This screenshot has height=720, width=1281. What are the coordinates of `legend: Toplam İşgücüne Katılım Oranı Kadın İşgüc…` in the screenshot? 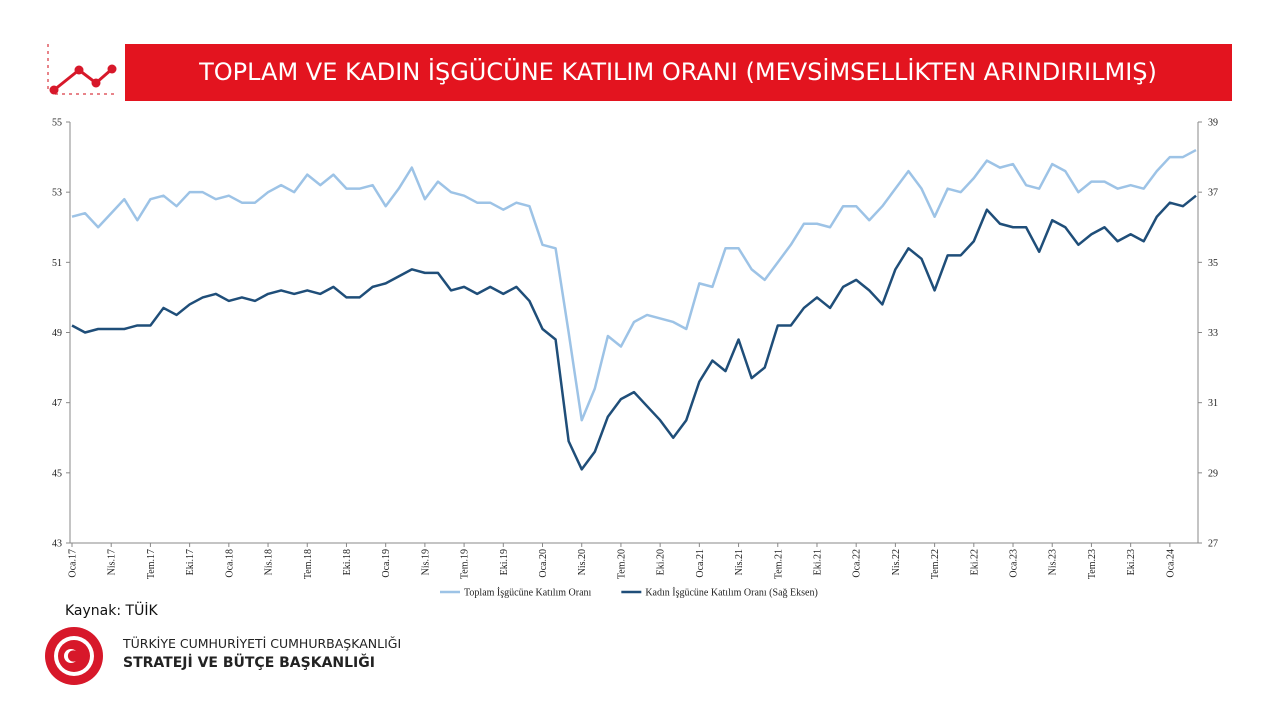 It's located at (629, 593).